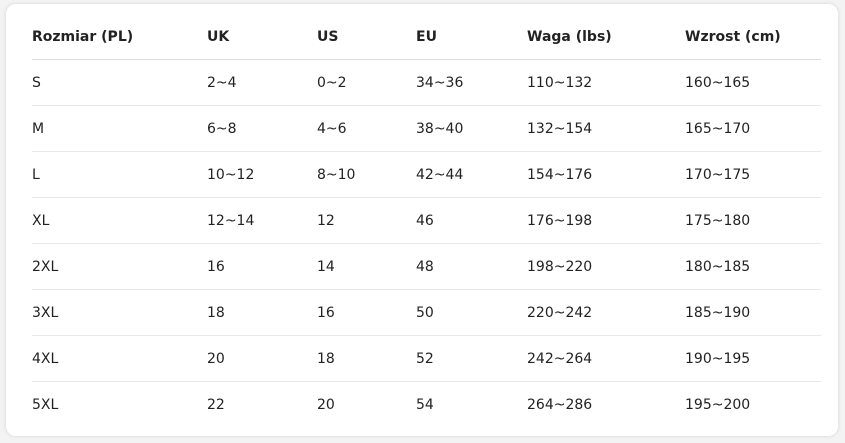 This screenshot has height=443, width=845. Describe the element at coordinates (119, 266) in the screenshot. I see `table-cell: 2XL` at that location.